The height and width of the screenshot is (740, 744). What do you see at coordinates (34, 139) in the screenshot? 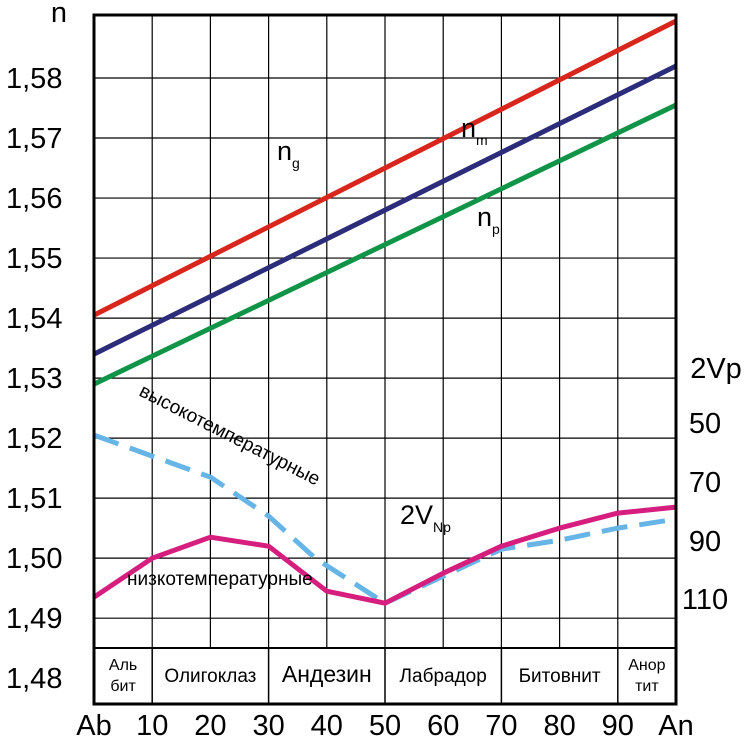
I see `y-tick-label: 1,57` at bounding box center [34, 139].